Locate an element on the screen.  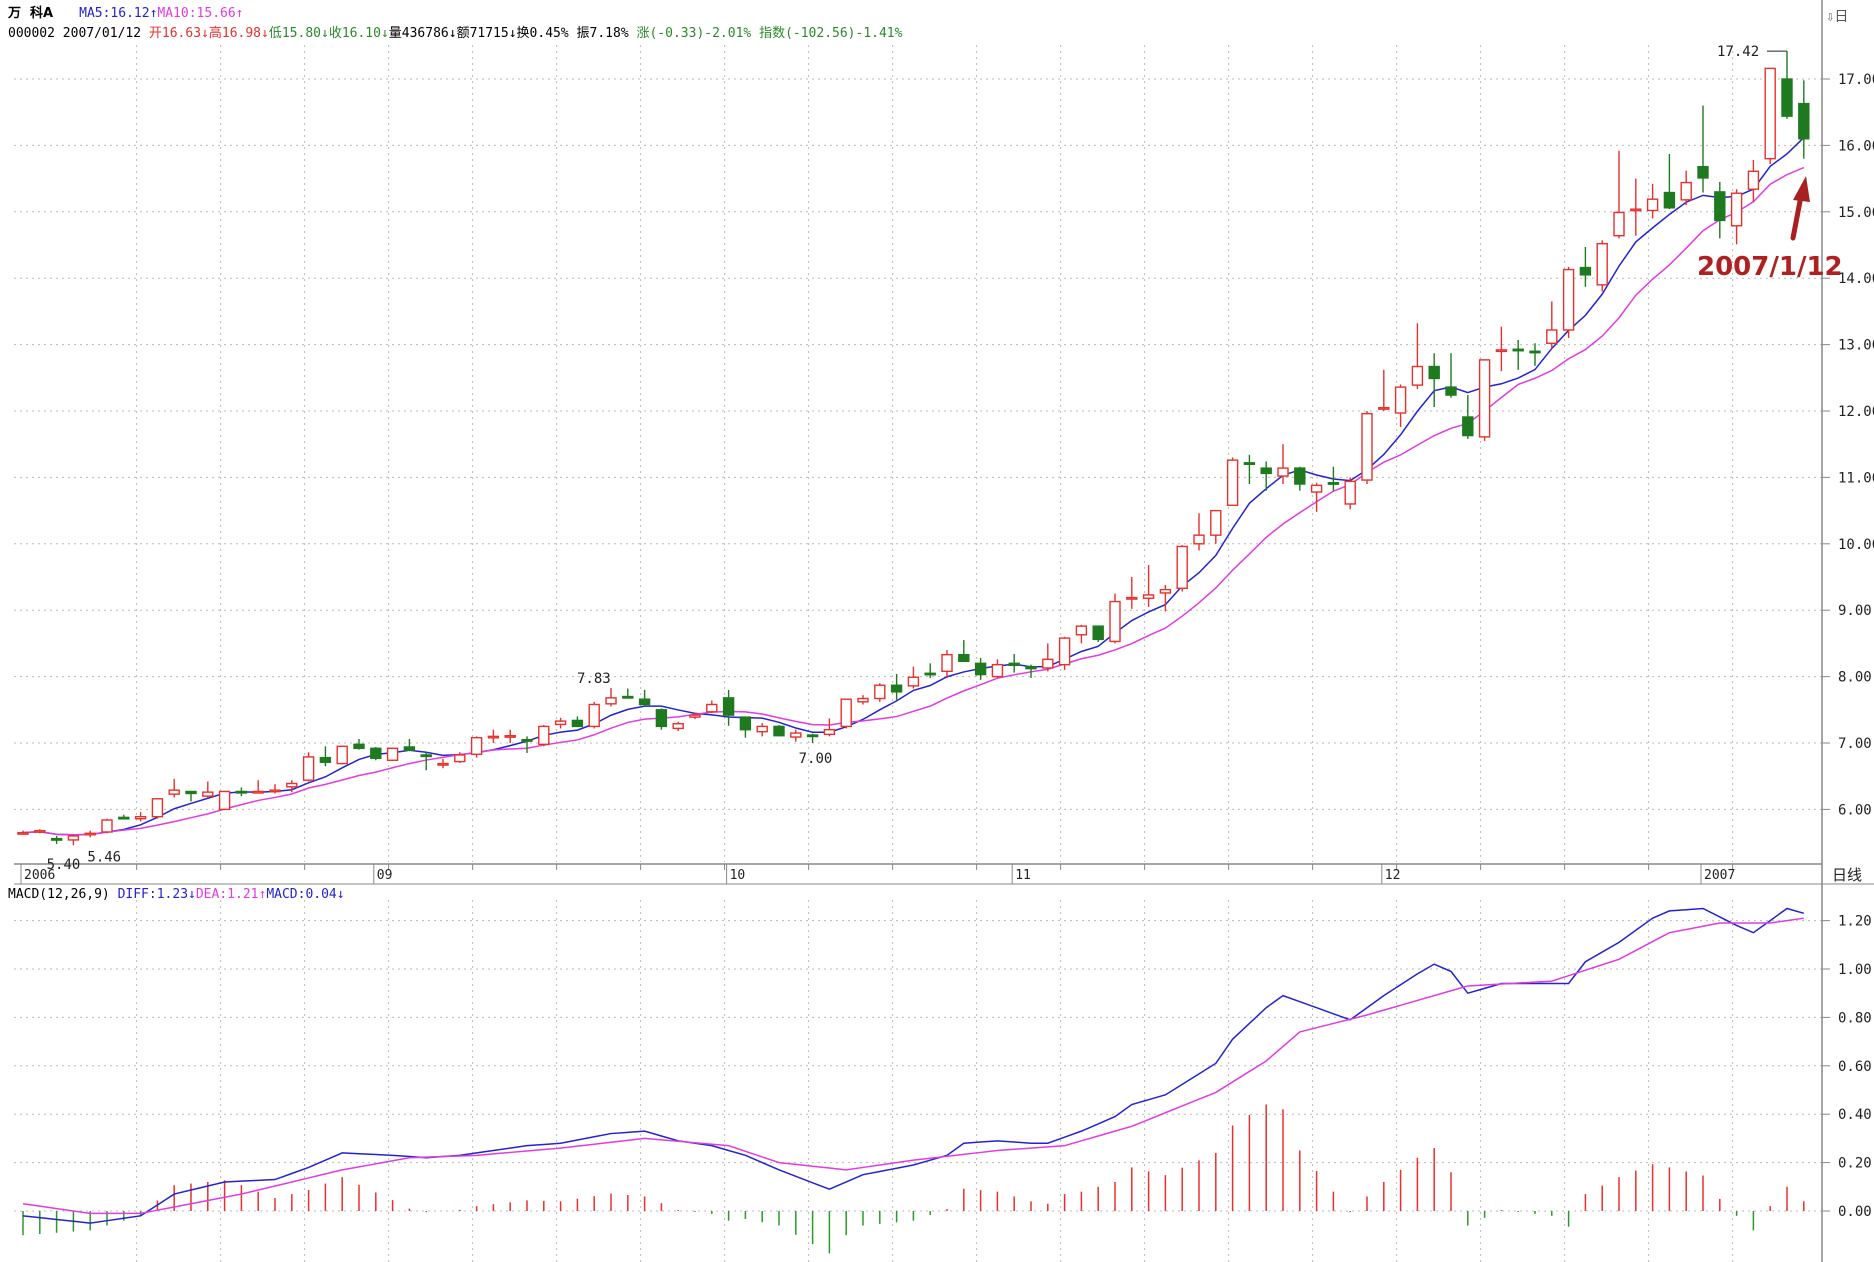
date-label: 10 is located at coordinates (738, 875).